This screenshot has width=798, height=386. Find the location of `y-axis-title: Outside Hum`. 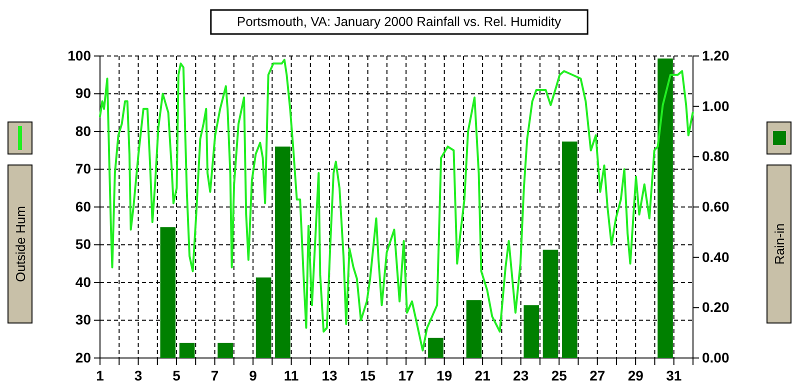

y-axis-title: Outside Hum is located at coordinates (20, 244).